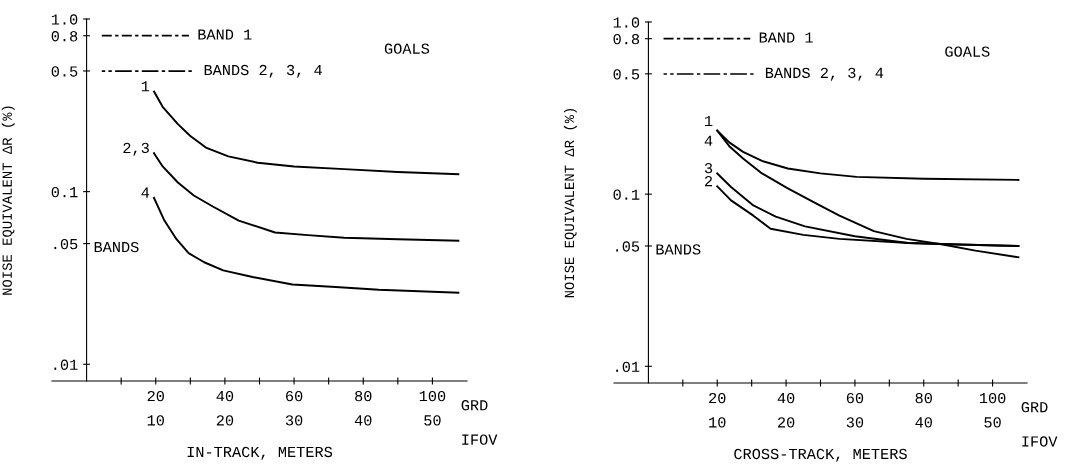 The width and height of the screenshot is (1072, 473). I want to click on x-axis-title: CROSS-TRACK, METERS, so click(820, 455).